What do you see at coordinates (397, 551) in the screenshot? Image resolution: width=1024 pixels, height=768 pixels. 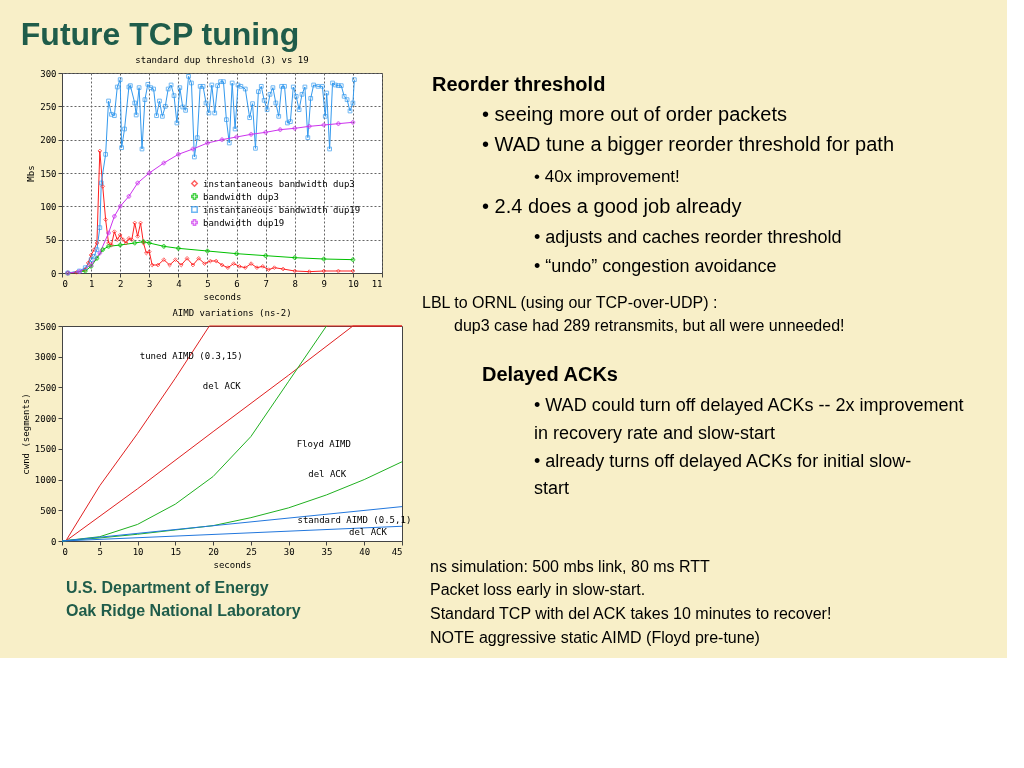 I see `x-tick-label: 45` at bounding box center [397, 551].